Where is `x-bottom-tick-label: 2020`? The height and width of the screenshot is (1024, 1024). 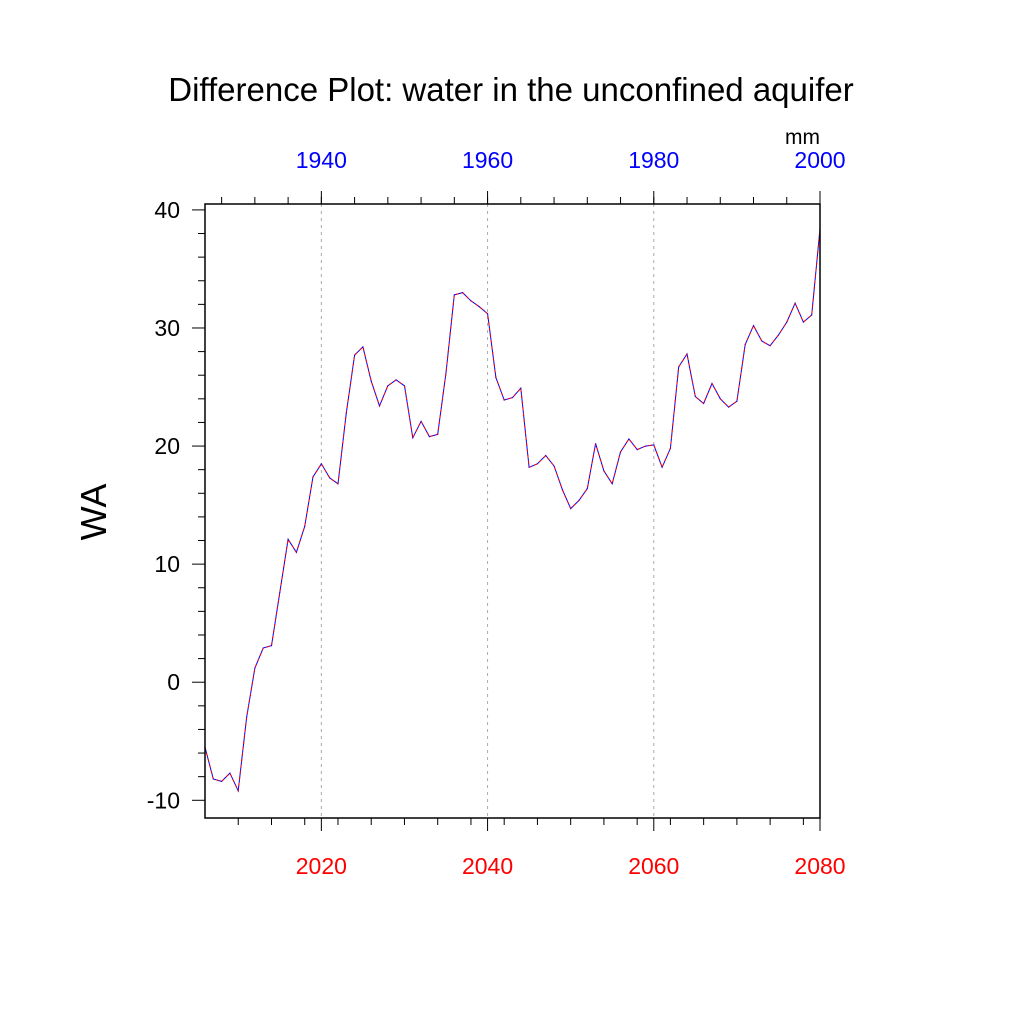 x-bottom-tick-label: 2020 is located at coordinates (321, 866).